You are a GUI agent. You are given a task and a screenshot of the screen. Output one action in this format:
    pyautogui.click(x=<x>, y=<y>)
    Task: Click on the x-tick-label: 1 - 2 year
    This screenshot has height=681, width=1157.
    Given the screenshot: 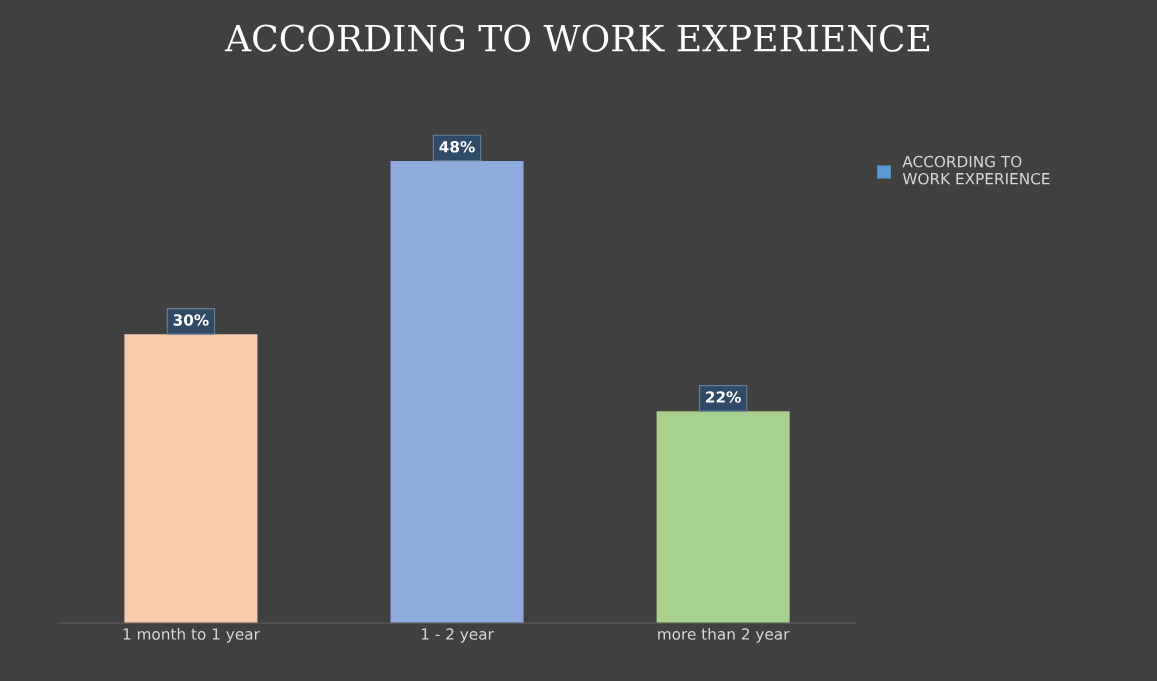 What is the action you would take?
    pyautogui.click(x=457, y=635)
    